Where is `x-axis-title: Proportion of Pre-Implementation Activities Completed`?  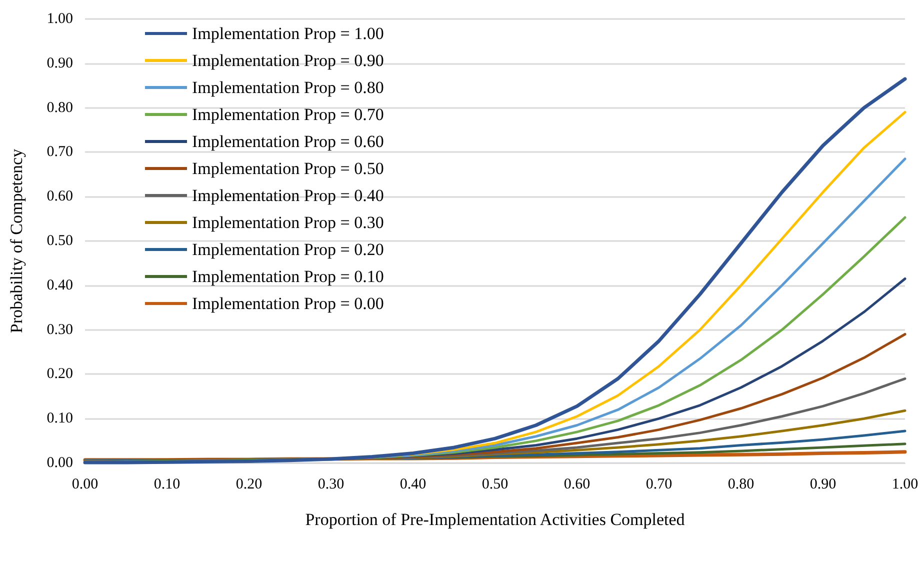
x-axis-title: Proportion of Pre-Implementation Activities Completed is located at coordinates (495, 519).